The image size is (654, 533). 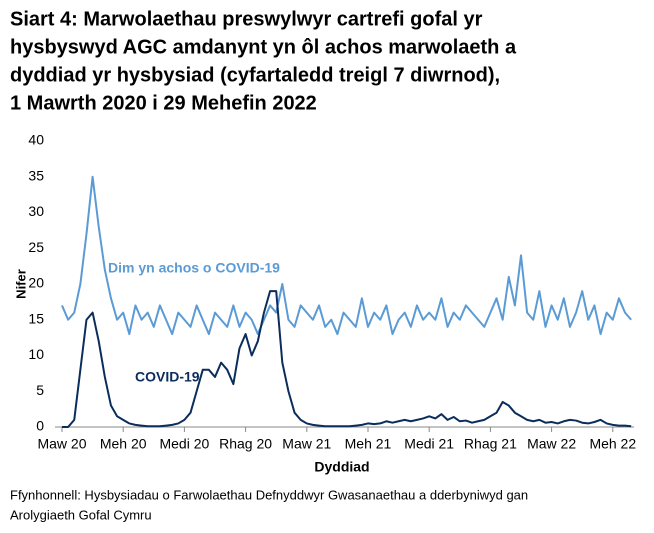 I want to click on x-tick-label: Meh 22, so click(x=612, y=444).